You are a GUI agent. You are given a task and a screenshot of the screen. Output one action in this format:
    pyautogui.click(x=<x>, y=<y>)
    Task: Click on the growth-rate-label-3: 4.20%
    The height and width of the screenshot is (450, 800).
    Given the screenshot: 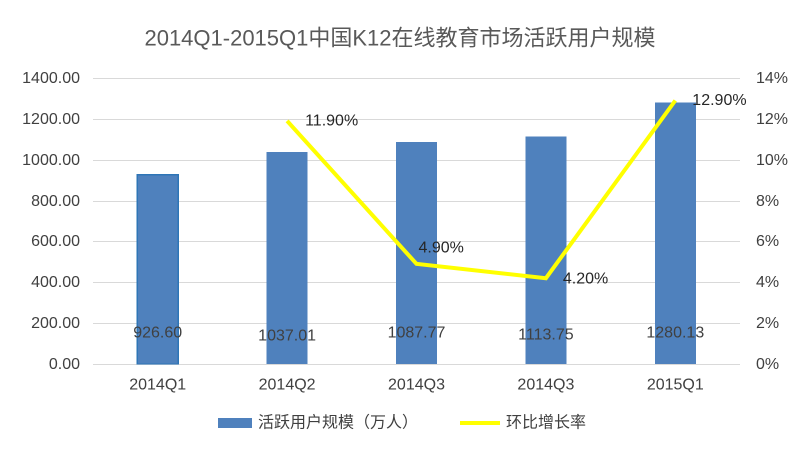 What is the action you would take?
    pyautogui.click(x=585, y=279)
    